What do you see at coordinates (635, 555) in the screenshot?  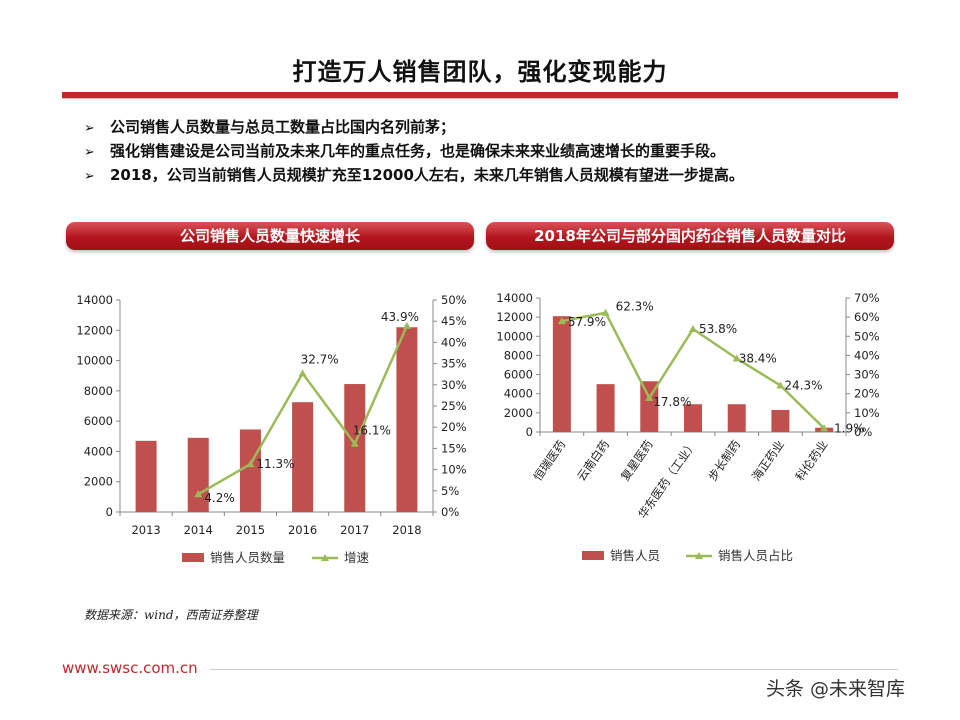 I see `legend-bar-label: 销售人员` at bounding box center [635, 555].